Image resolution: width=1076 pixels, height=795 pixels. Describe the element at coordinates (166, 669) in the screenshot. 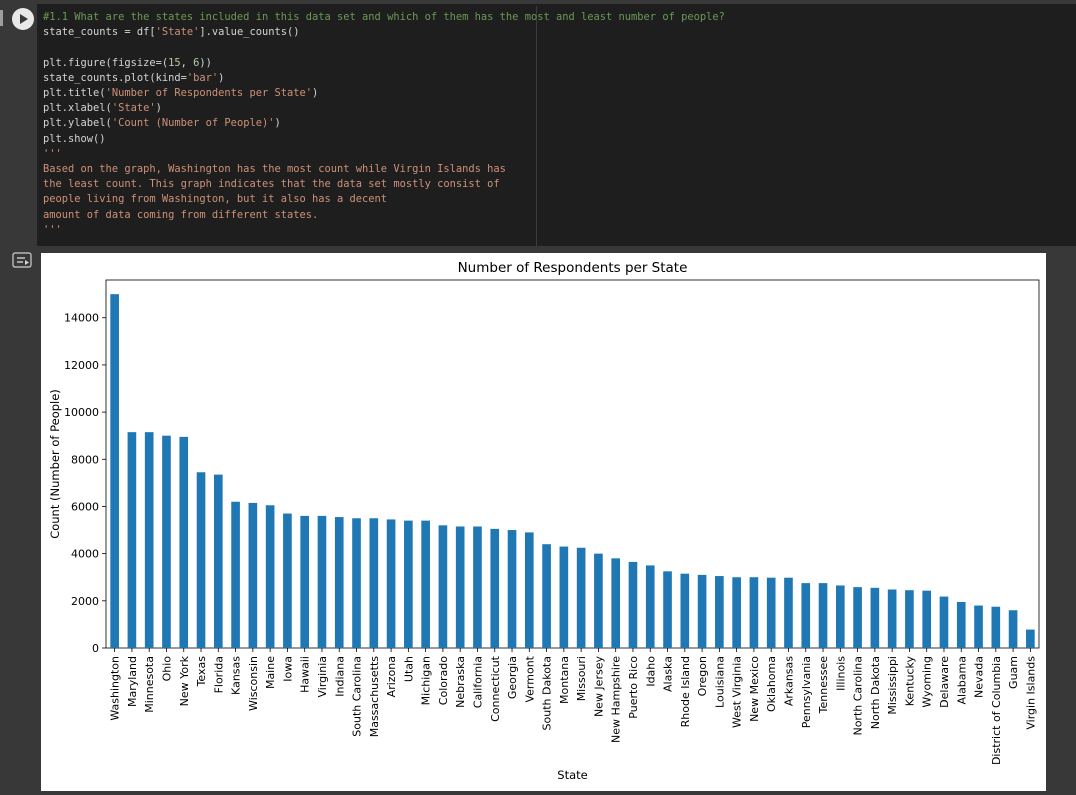

I see `x-tick-label: Ohio` at that location.